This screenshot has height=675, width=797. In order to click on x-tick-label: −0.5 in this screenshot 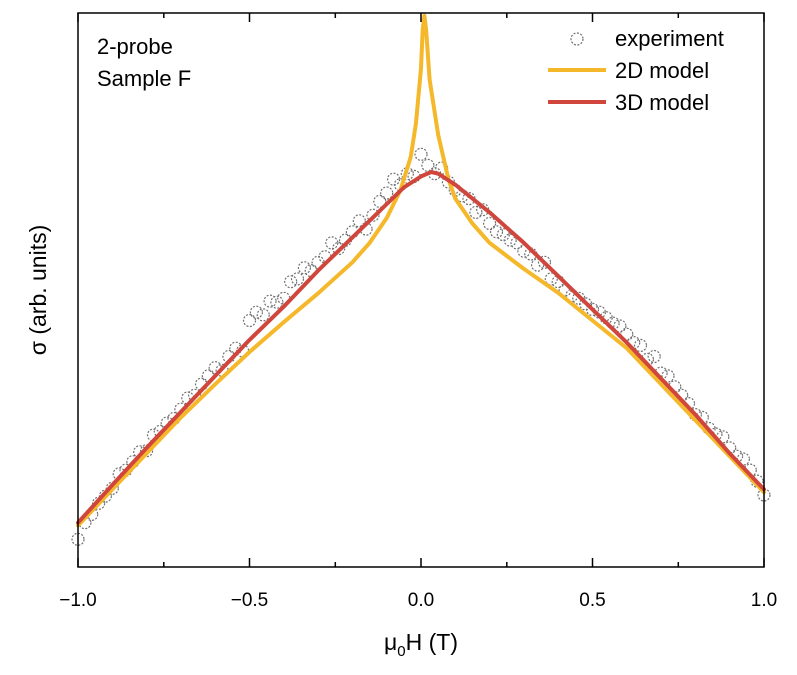, I will do `click(250, 600)`.